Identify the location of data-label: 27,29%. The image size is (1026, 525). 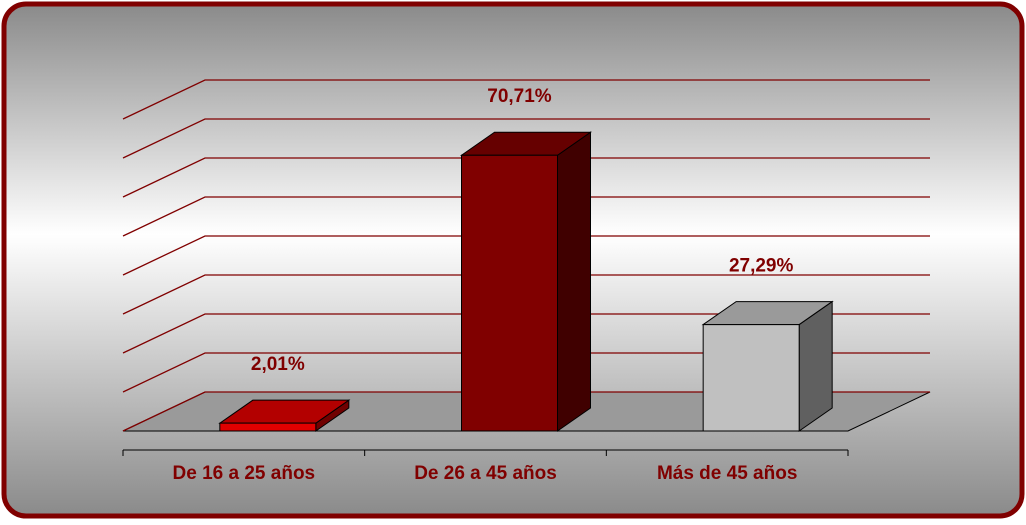
(761, 266).